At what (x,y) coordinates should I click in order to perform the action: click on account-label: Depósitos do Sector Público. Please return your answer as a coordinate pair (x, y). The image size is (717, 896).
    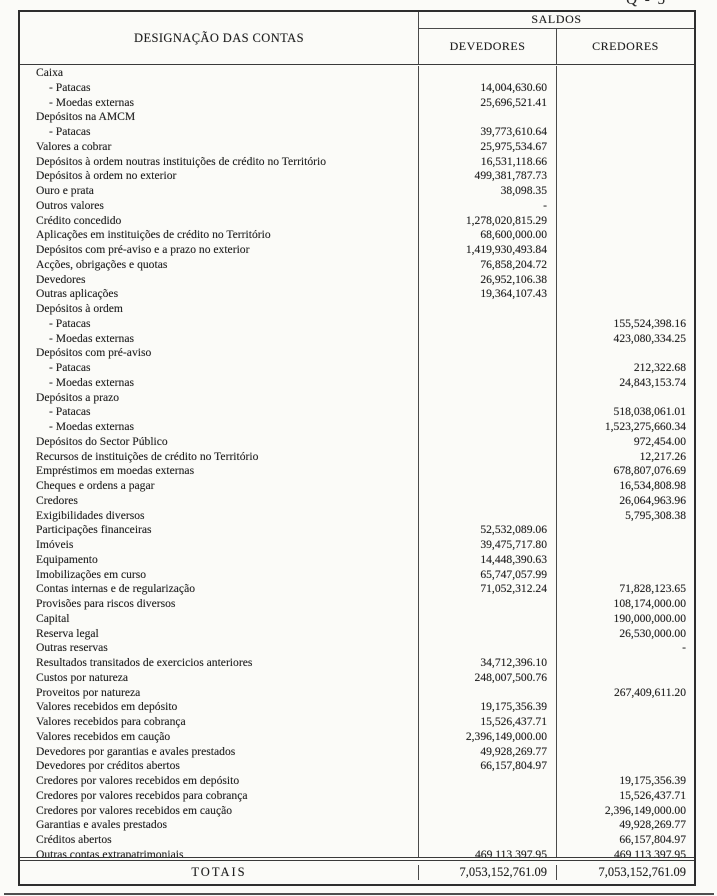
    Looking at the image, I should click on (219, 442).